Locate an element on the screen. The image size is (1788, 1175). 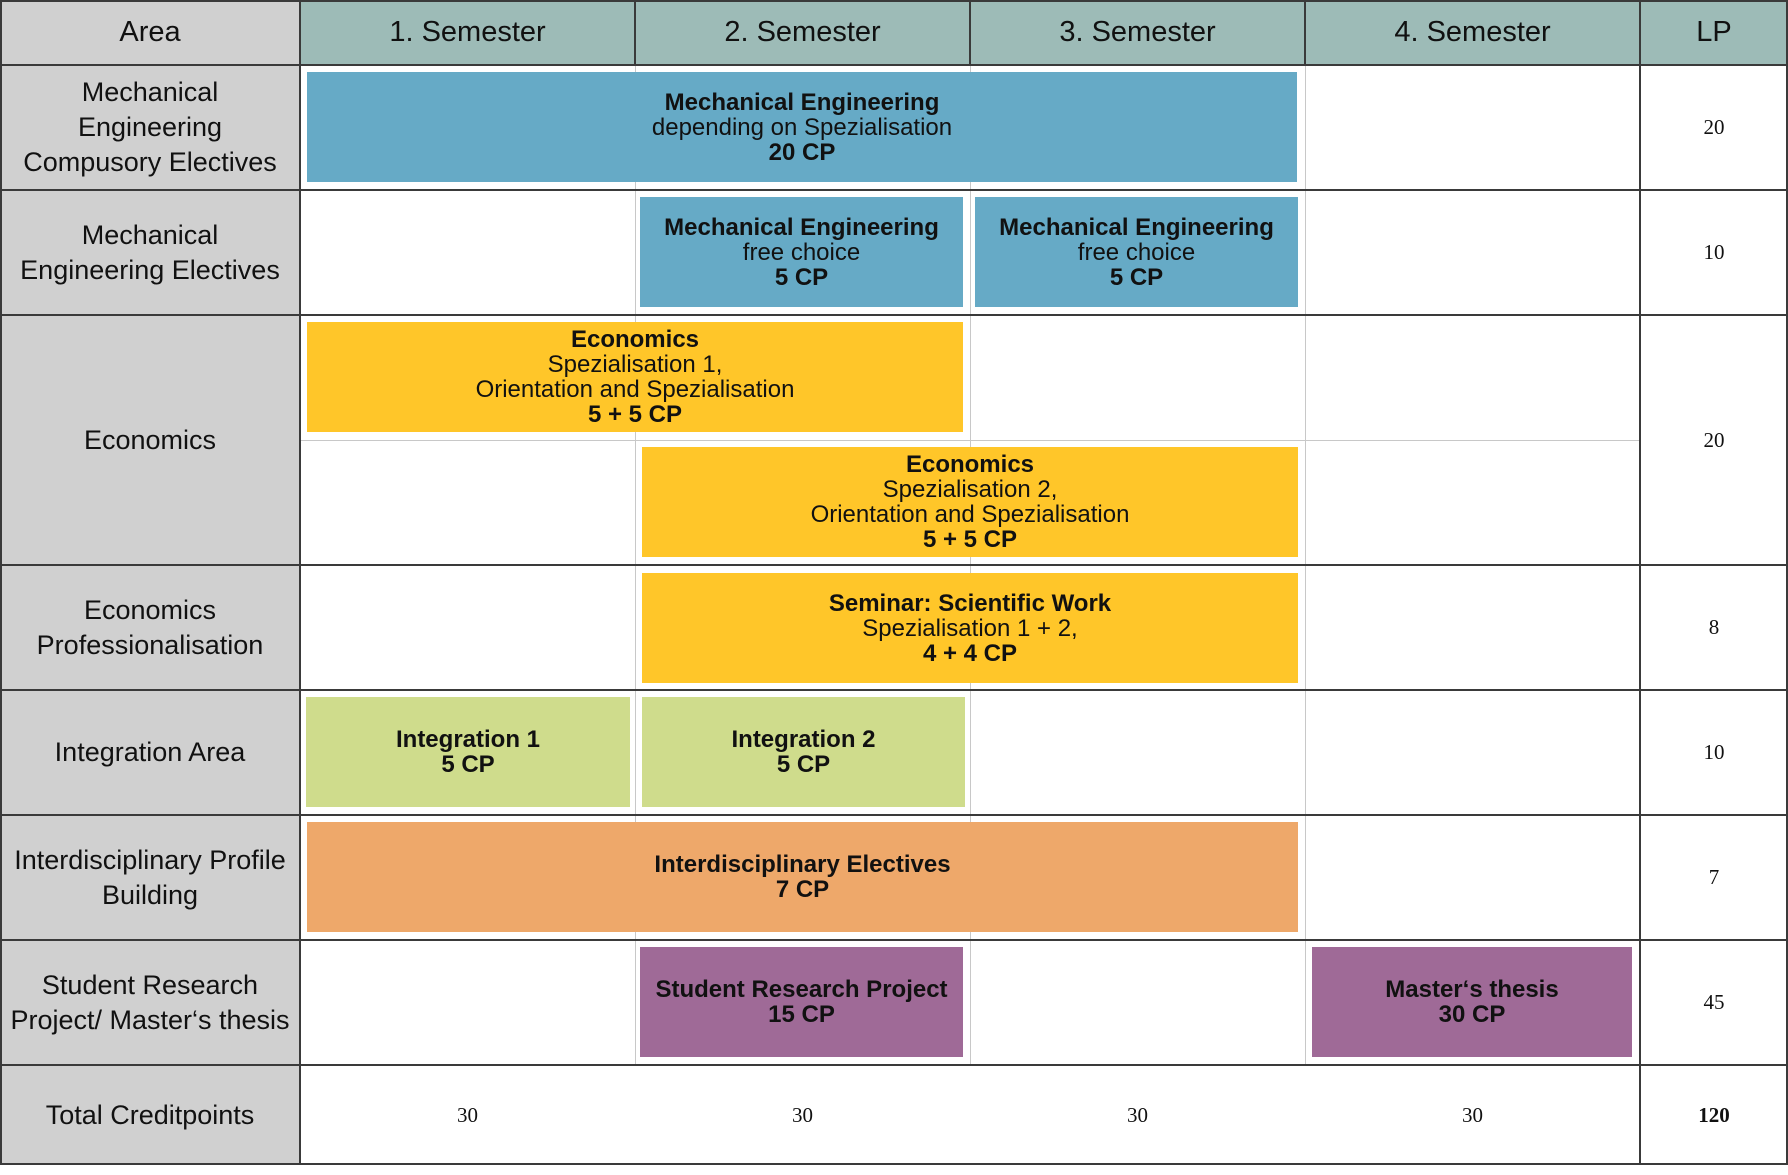
module-title: Integration 2 is located at coordinates (803, 739).